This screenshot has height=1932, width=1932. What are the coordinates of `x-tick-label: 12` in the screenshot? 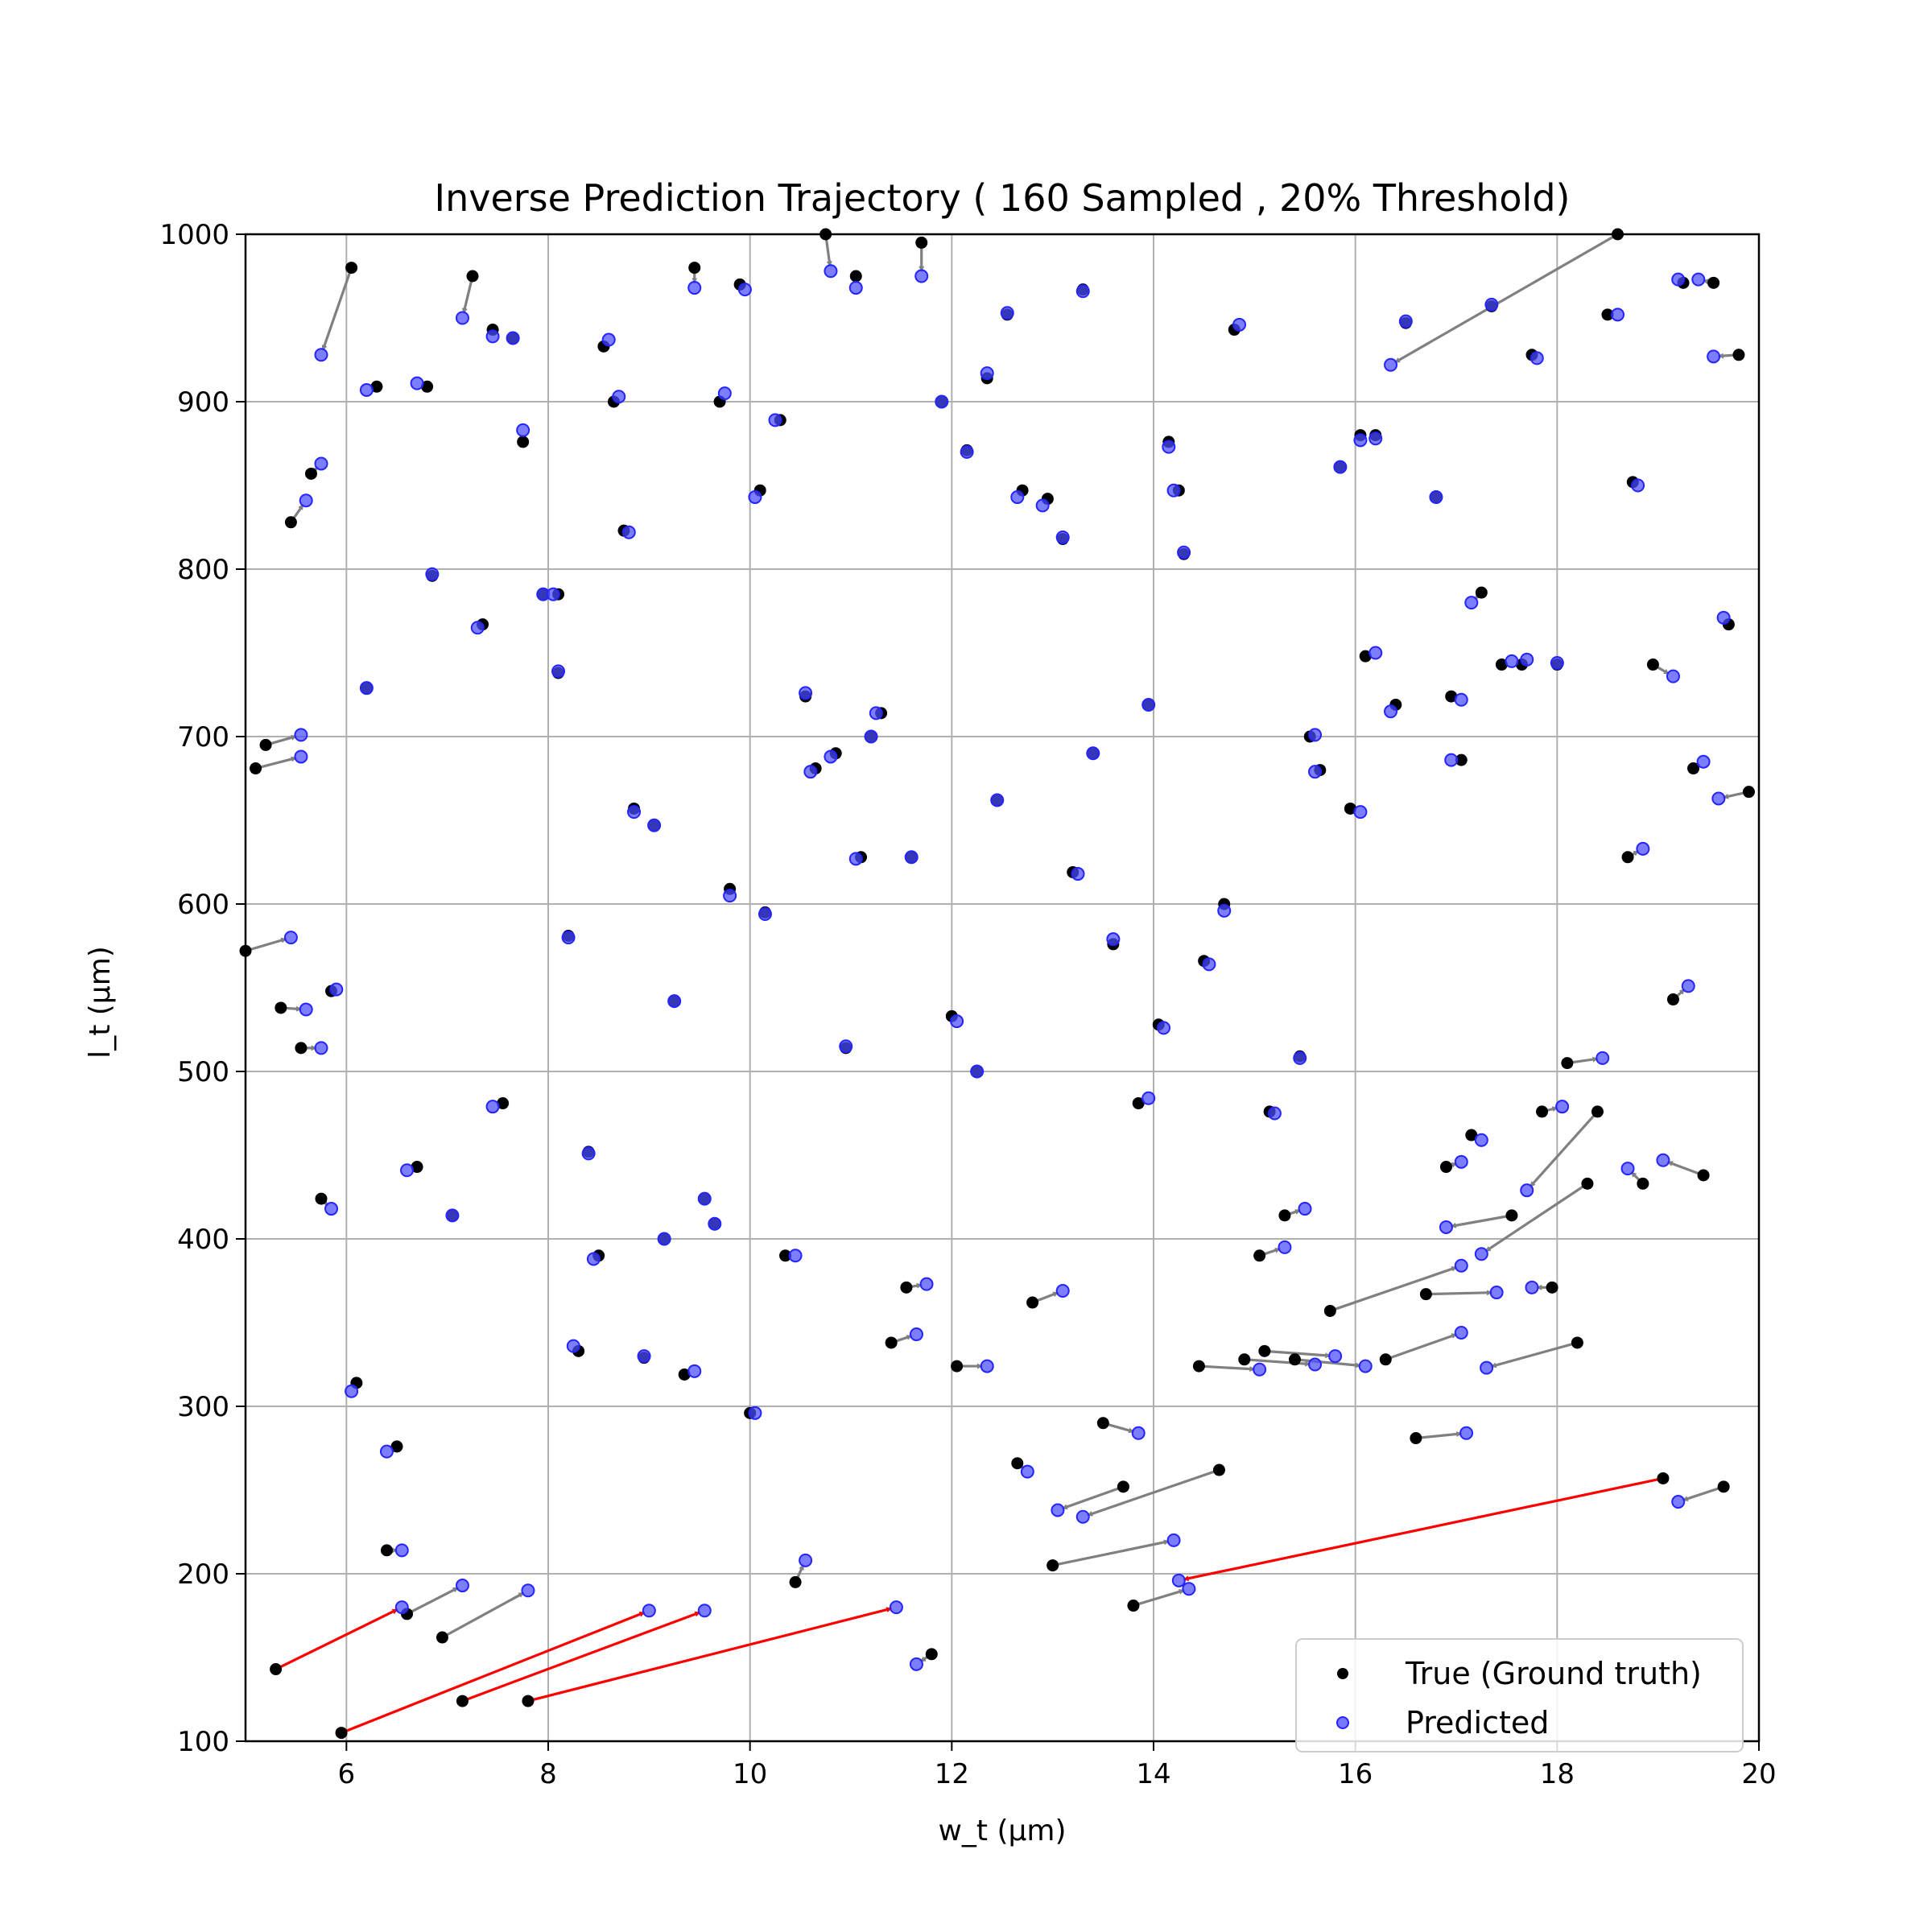 It's located at (952, 1774).